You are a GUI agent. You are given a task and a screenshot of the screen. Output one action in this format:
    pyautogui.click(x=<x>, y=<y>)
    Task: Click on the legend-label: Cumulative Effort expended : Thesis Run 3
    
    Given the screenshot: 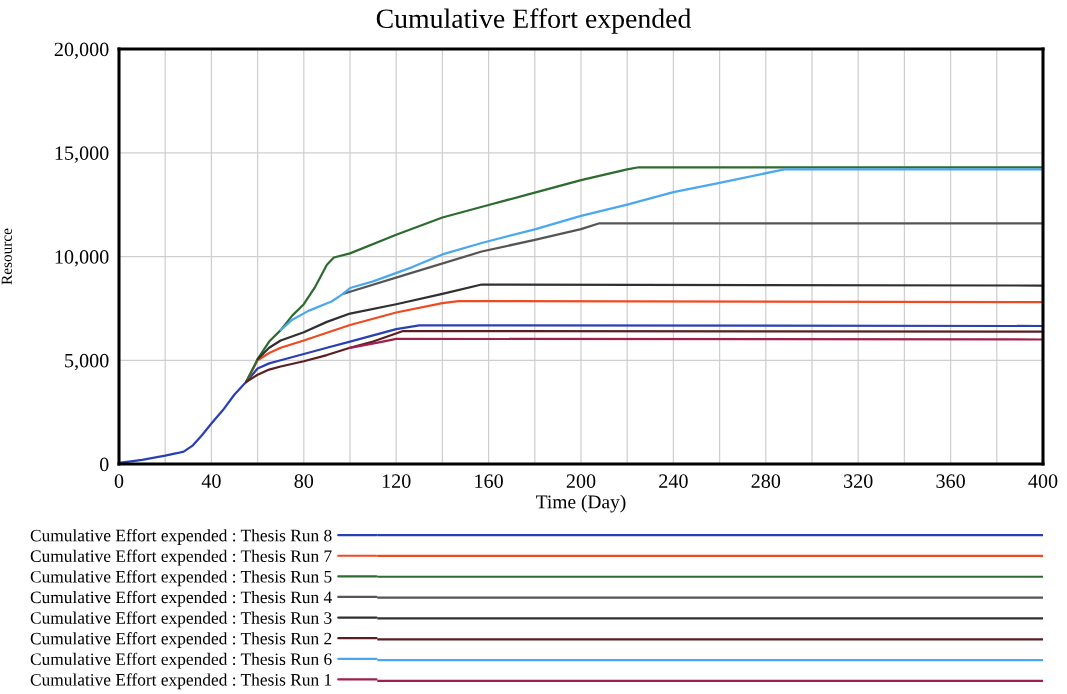 What is the action you would take?
    pyautogui.click(x=181, y=619)
    